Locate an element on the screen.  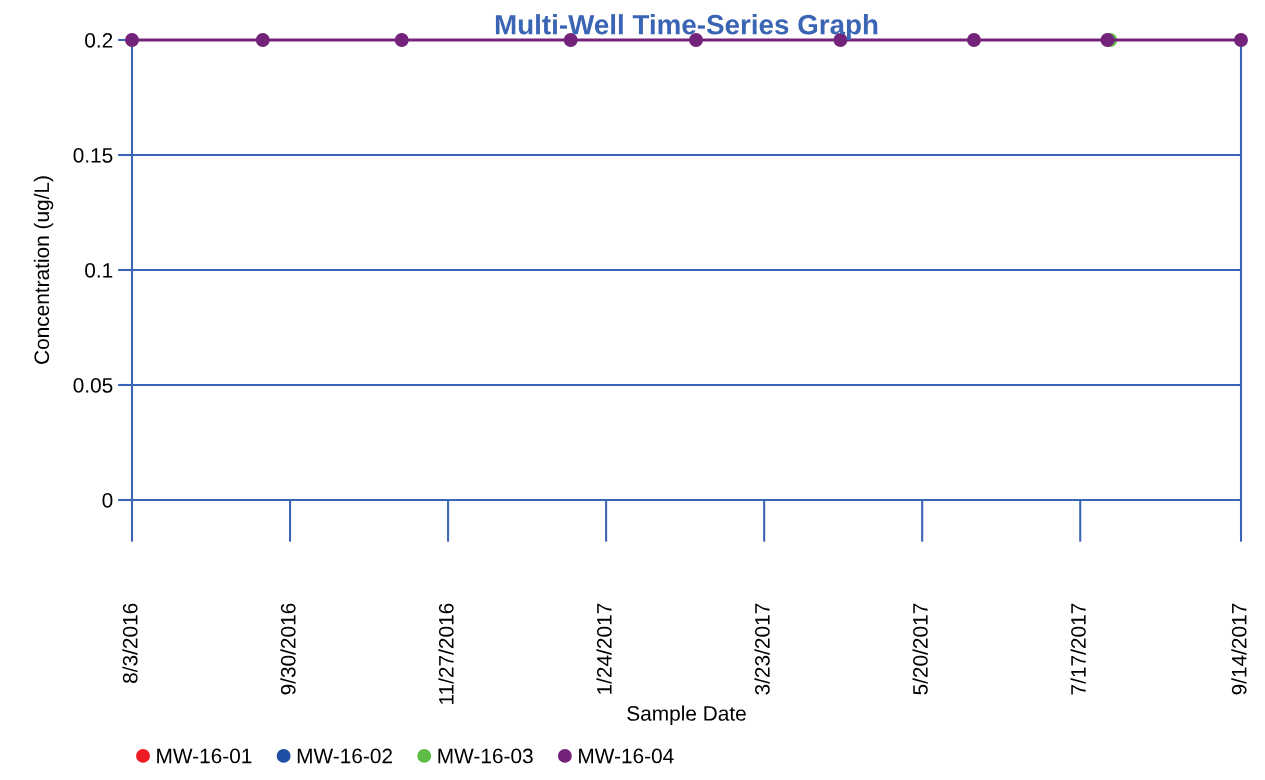
y-tick-label: 0.05 is located at coordinates (93, 385).